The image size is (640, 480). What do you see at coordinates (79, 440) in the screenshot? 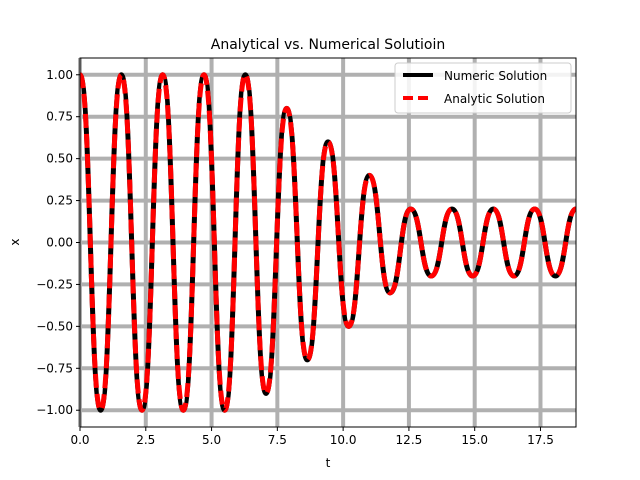
I see `x-tick-label: 0.0` at bounding box center [79, 440].